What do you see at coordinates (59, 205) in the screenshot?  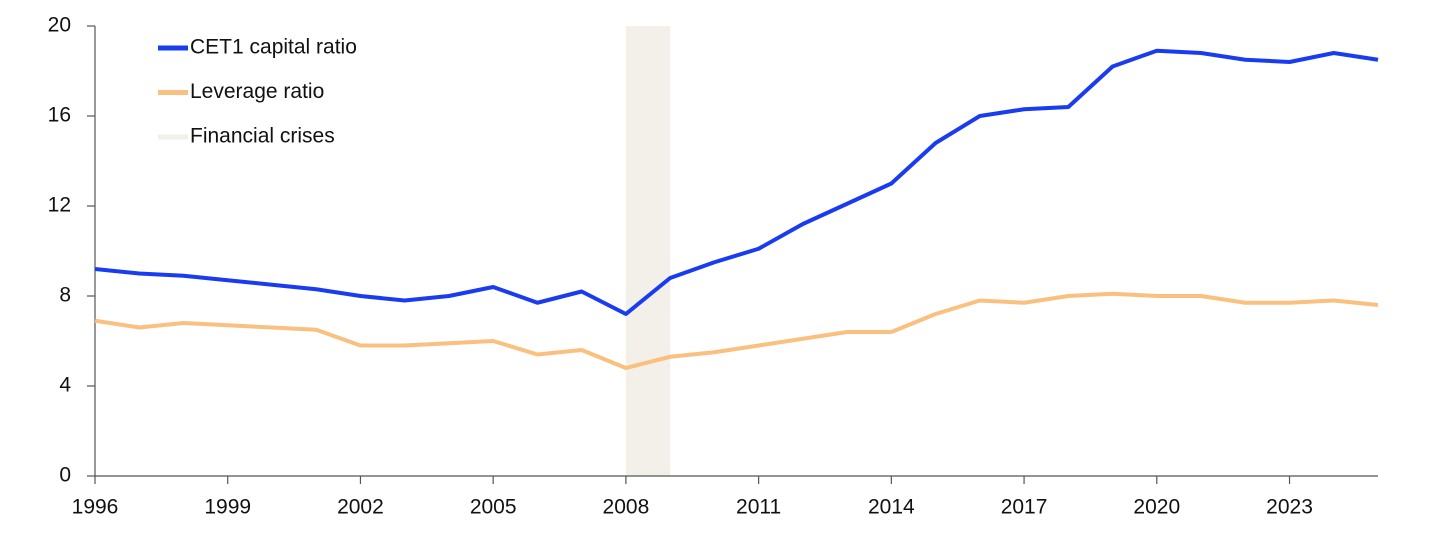 I see `y-tick-label: 12` at bounding box center [59, 205].